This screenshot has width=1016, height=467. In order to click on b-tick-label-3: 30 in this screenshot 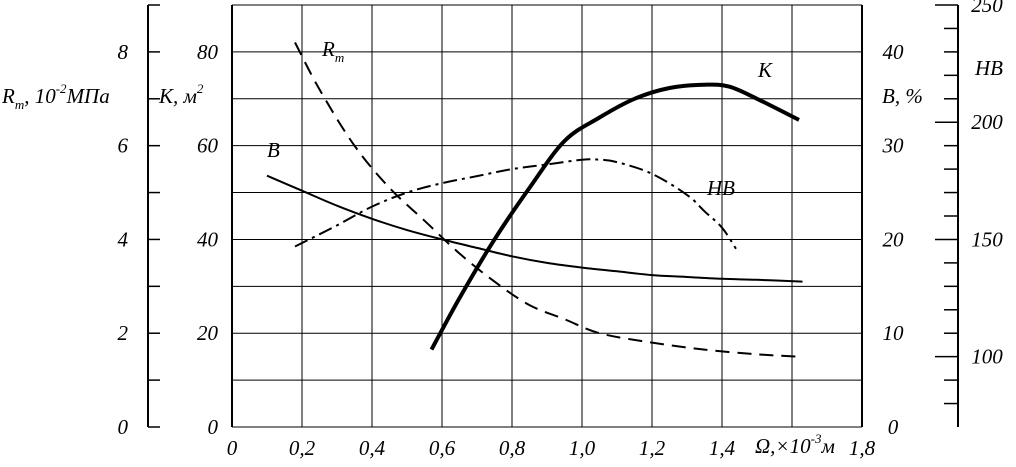, I will do `click(893, 146)`.